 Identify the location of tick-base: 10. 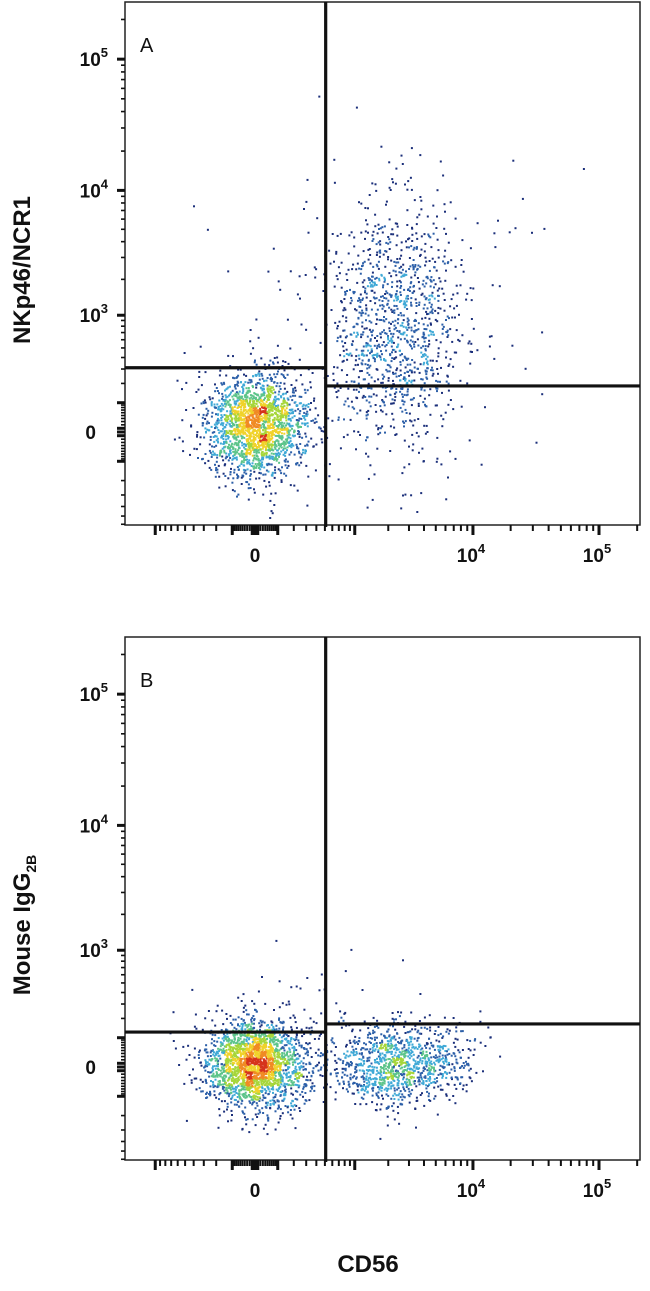
(90, 191).